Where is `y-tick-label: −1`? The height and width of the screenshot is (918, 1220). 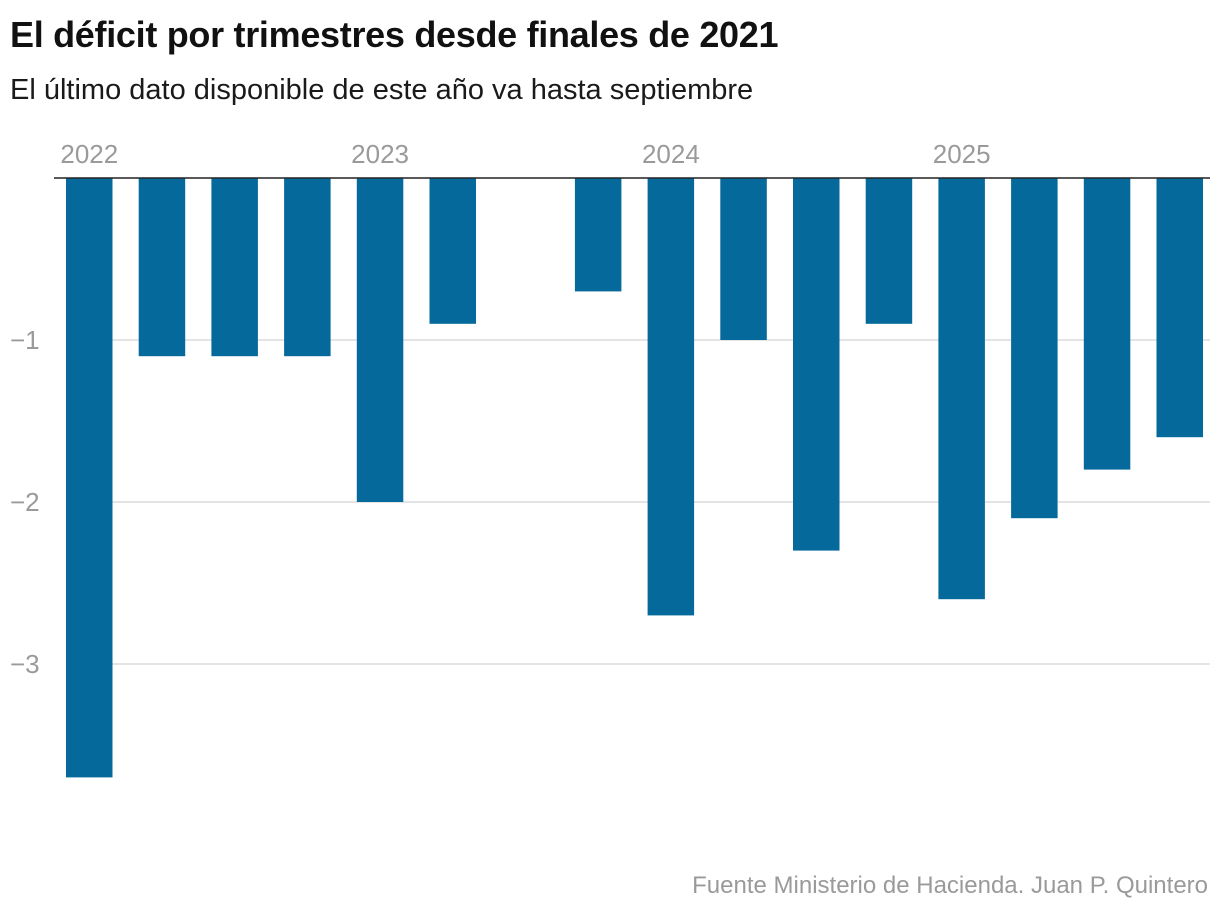 y-tick-label: −1 is located at coordinates (25, 340).